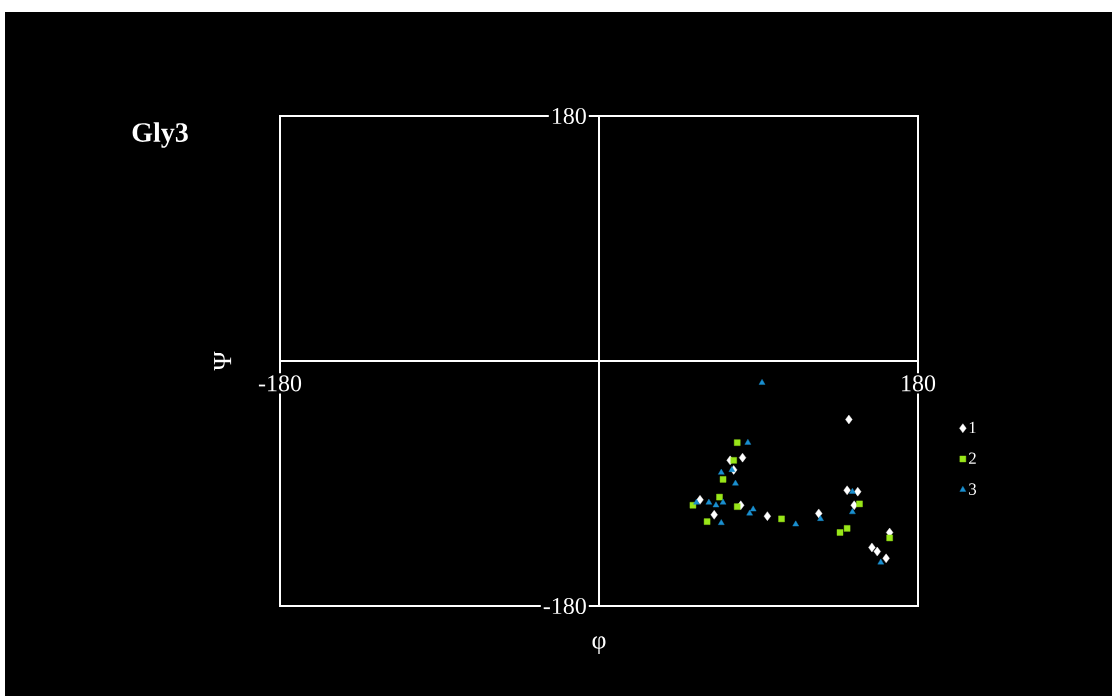 This screenshot has width=1112, height=696. I want to click on legend-label: 3, so click(973, 489).